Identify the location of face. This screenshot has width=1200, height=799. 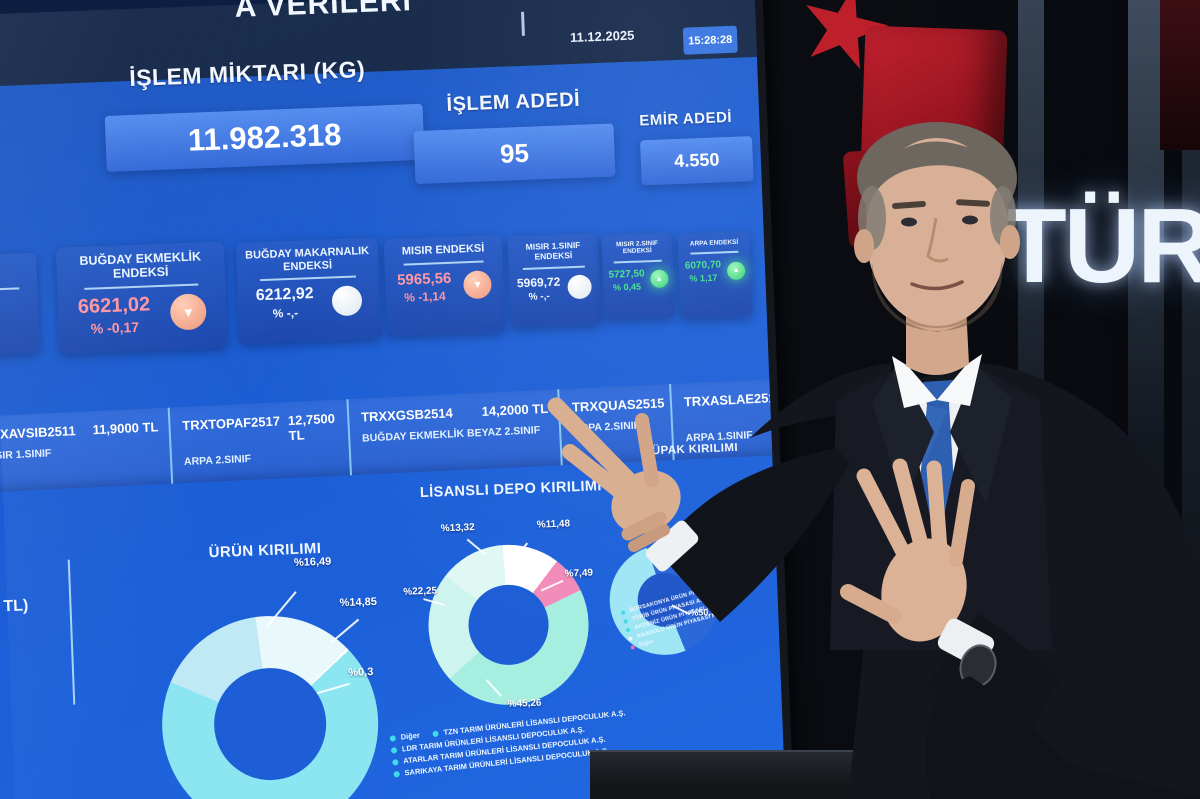
(937, 232).